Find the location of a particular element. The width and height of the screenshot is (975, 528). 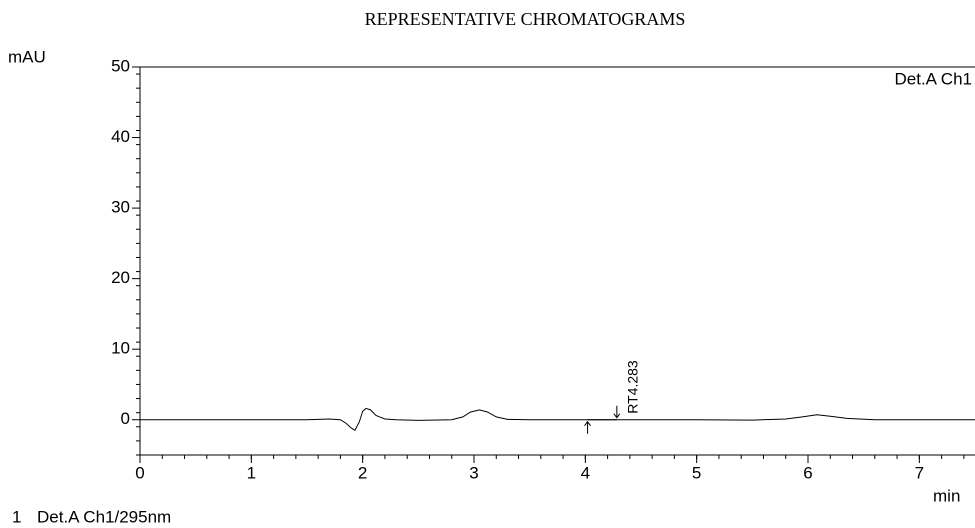

y-tick-label: 10 is located at coordinates (120, 348).